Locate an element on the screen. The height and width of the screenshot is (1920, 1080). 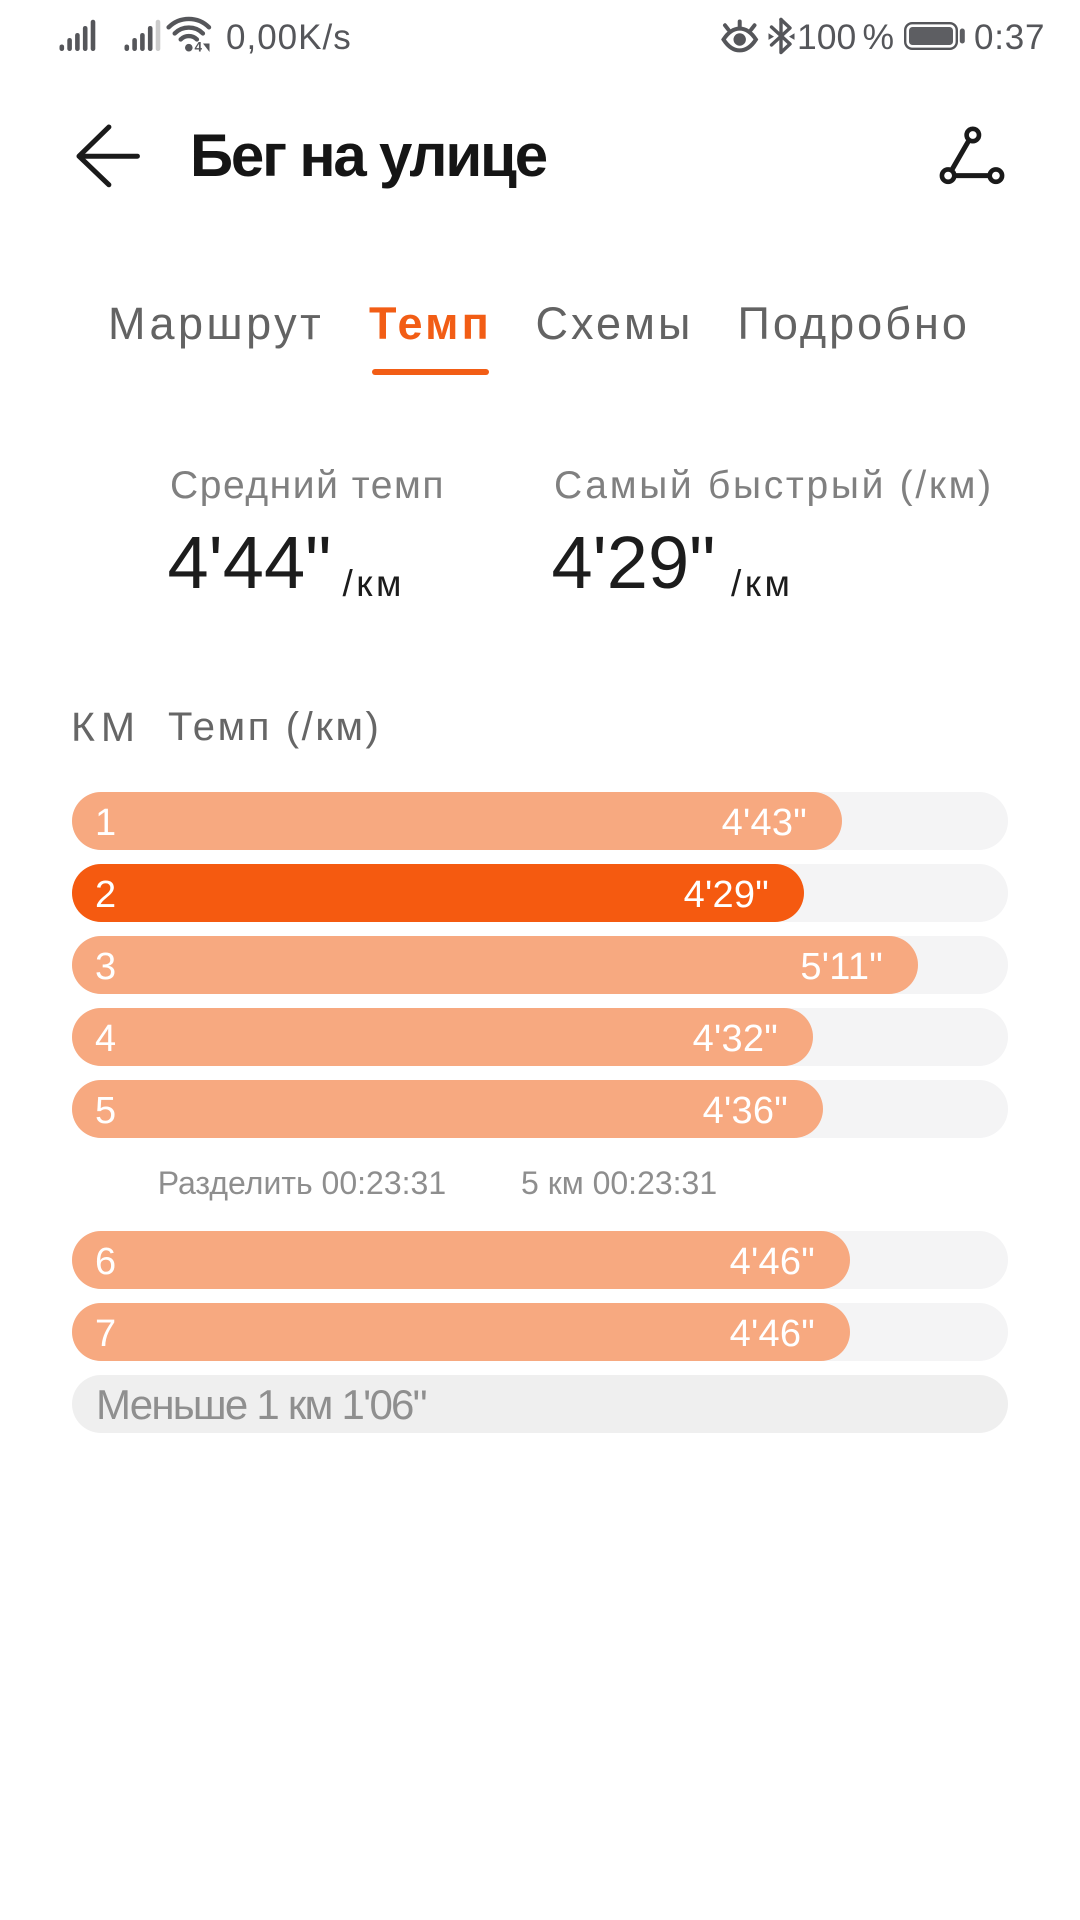
svg-text: 4 is located at coordinates (199, 47).